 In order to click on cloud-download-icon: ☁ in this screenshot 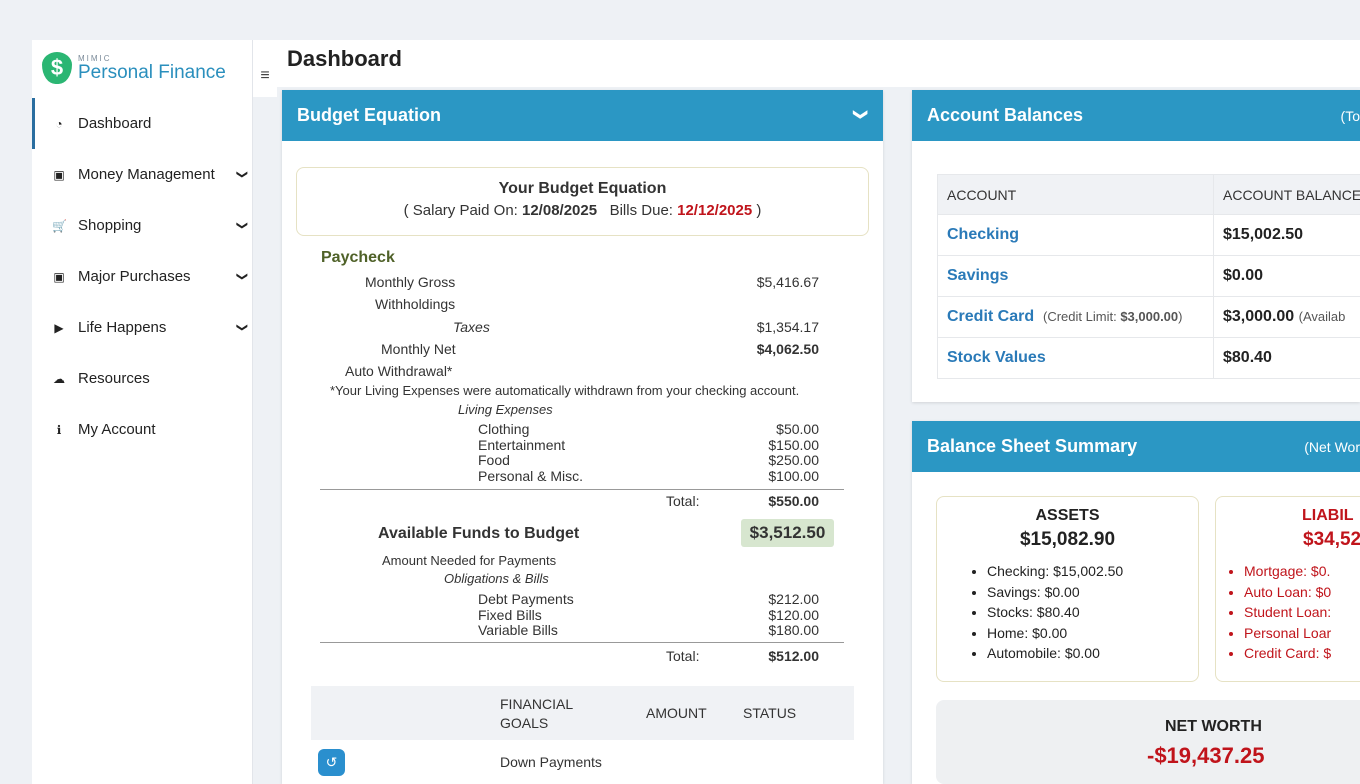, I will do `click(59, 378)`.